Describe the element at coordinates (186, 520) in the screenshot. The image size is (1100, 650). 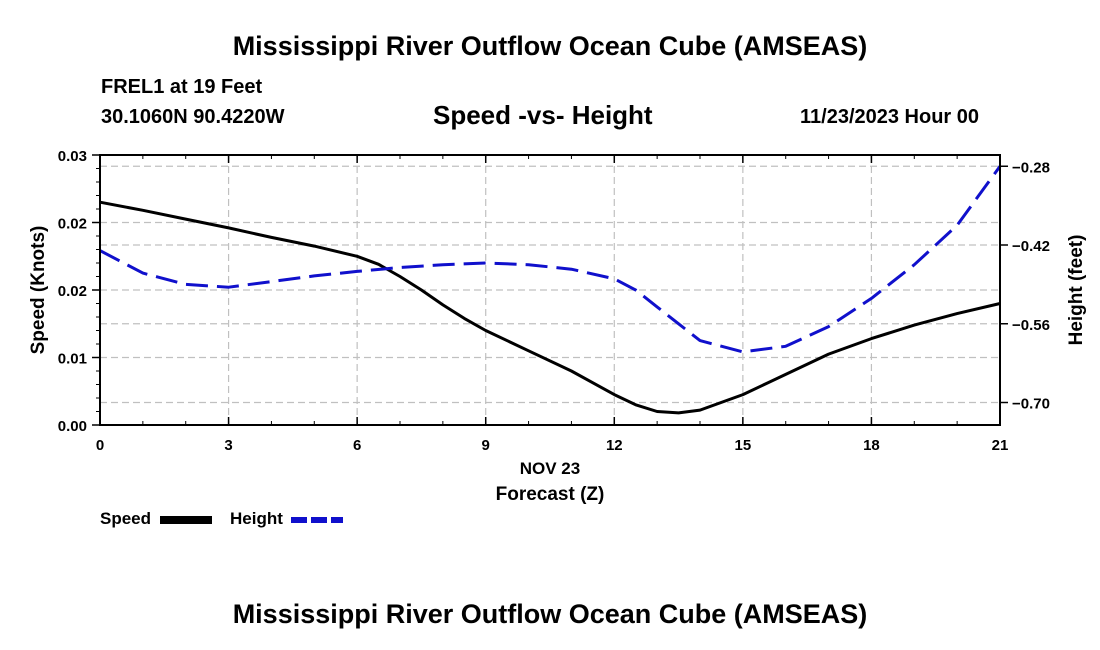
I see `legend-speed-swatch` at that location.